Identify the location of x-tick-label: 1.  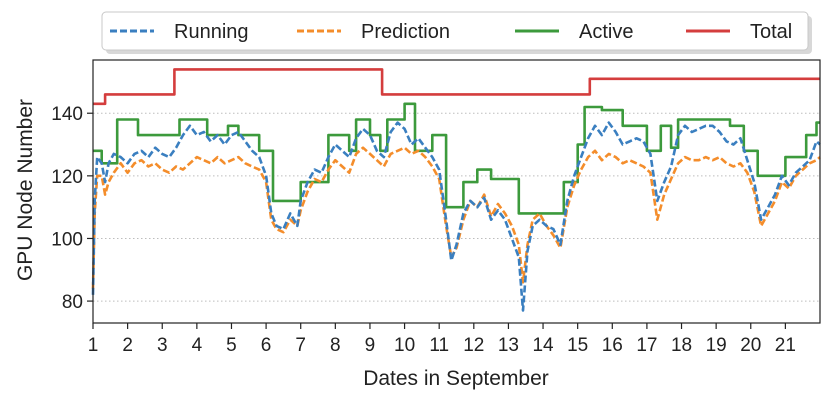
(93, 345).